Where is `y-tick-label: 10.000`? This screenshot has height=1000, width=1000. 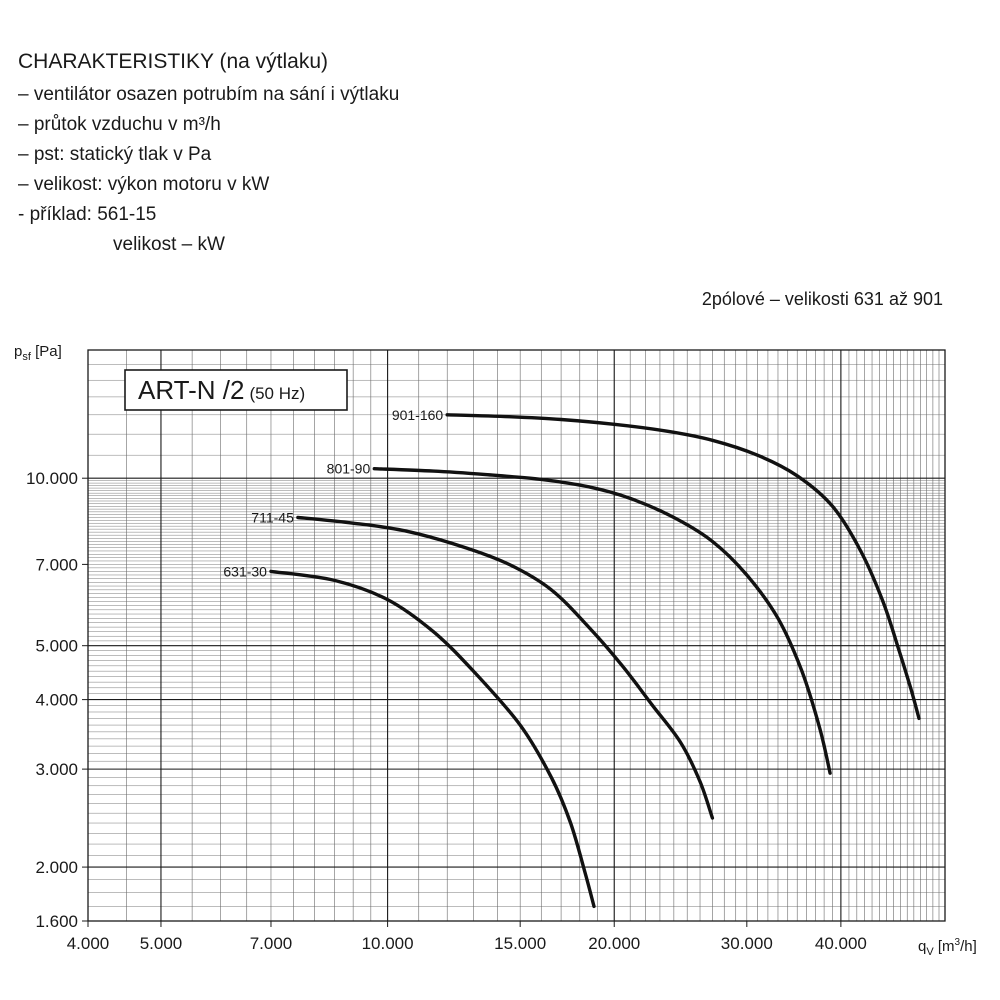 y-tick-label: 10.000 is located at coordinates (52, 478).